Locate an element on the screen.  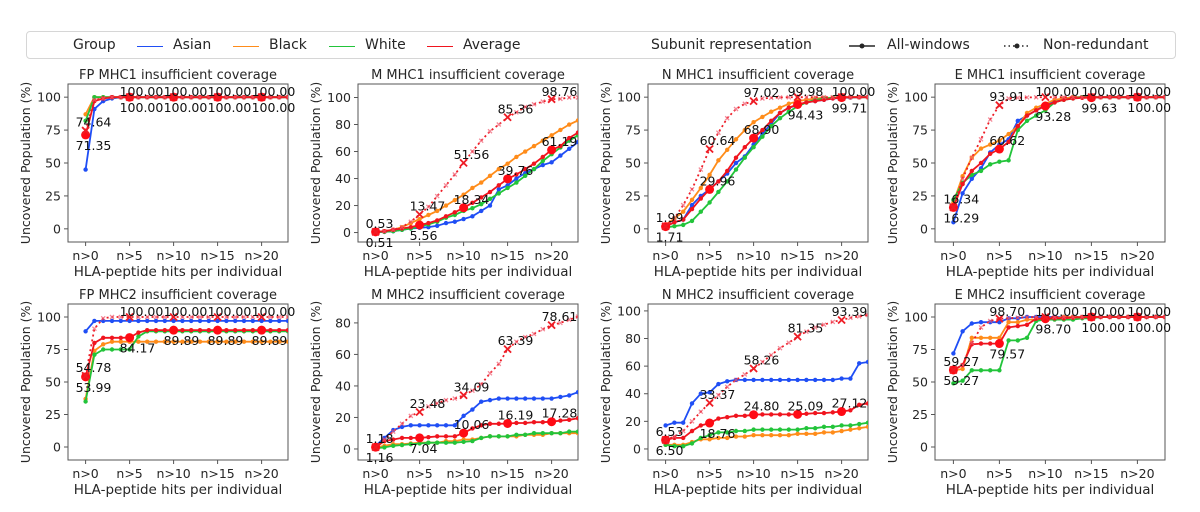
y-tick-label: 50 is located at coordinates (920, 382).